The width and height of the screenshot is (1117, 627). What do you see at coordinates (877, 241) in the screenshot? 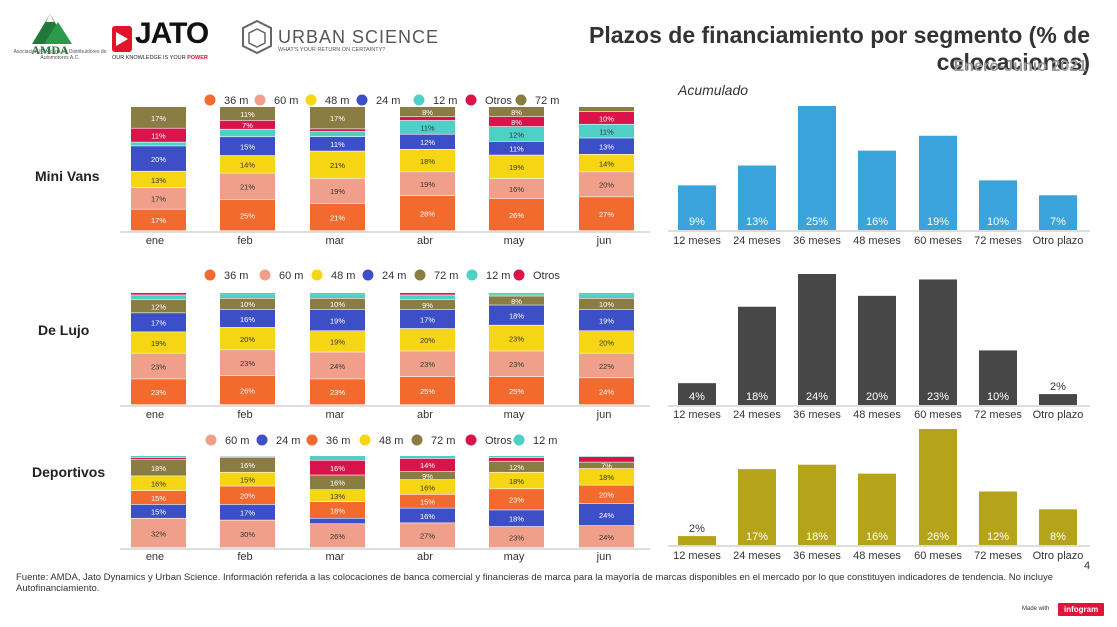
I see `cumulative-tick-label: 48 meses` at bounding box center [877, 241].